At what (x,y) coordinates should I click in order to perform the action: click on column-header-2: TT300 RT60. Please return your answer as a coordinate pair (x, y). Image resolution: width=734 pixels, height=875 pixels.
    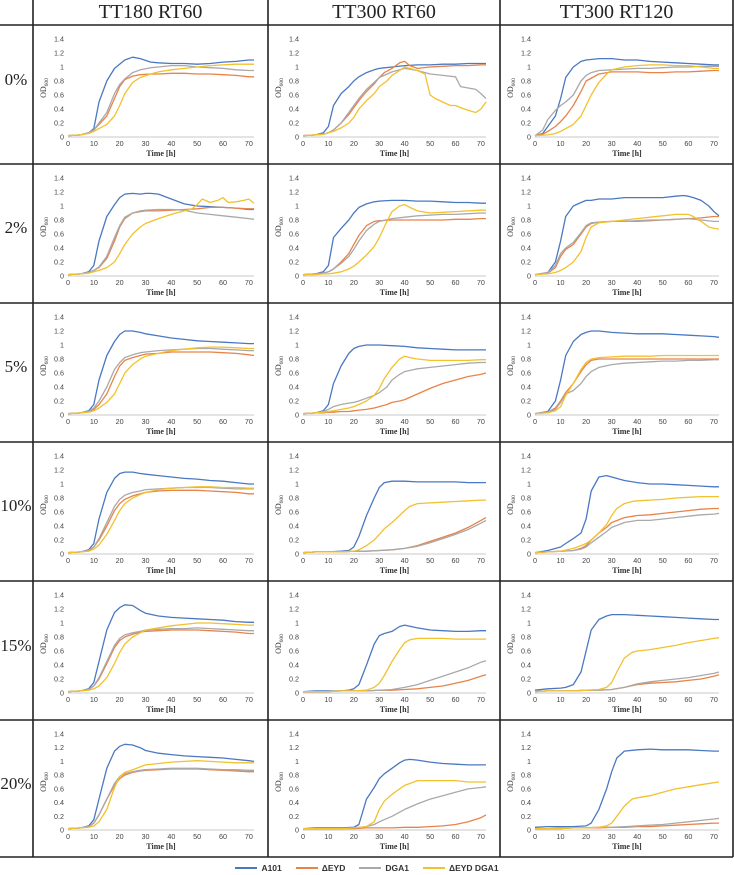
    Looking at the image, I should click on (384, 12).